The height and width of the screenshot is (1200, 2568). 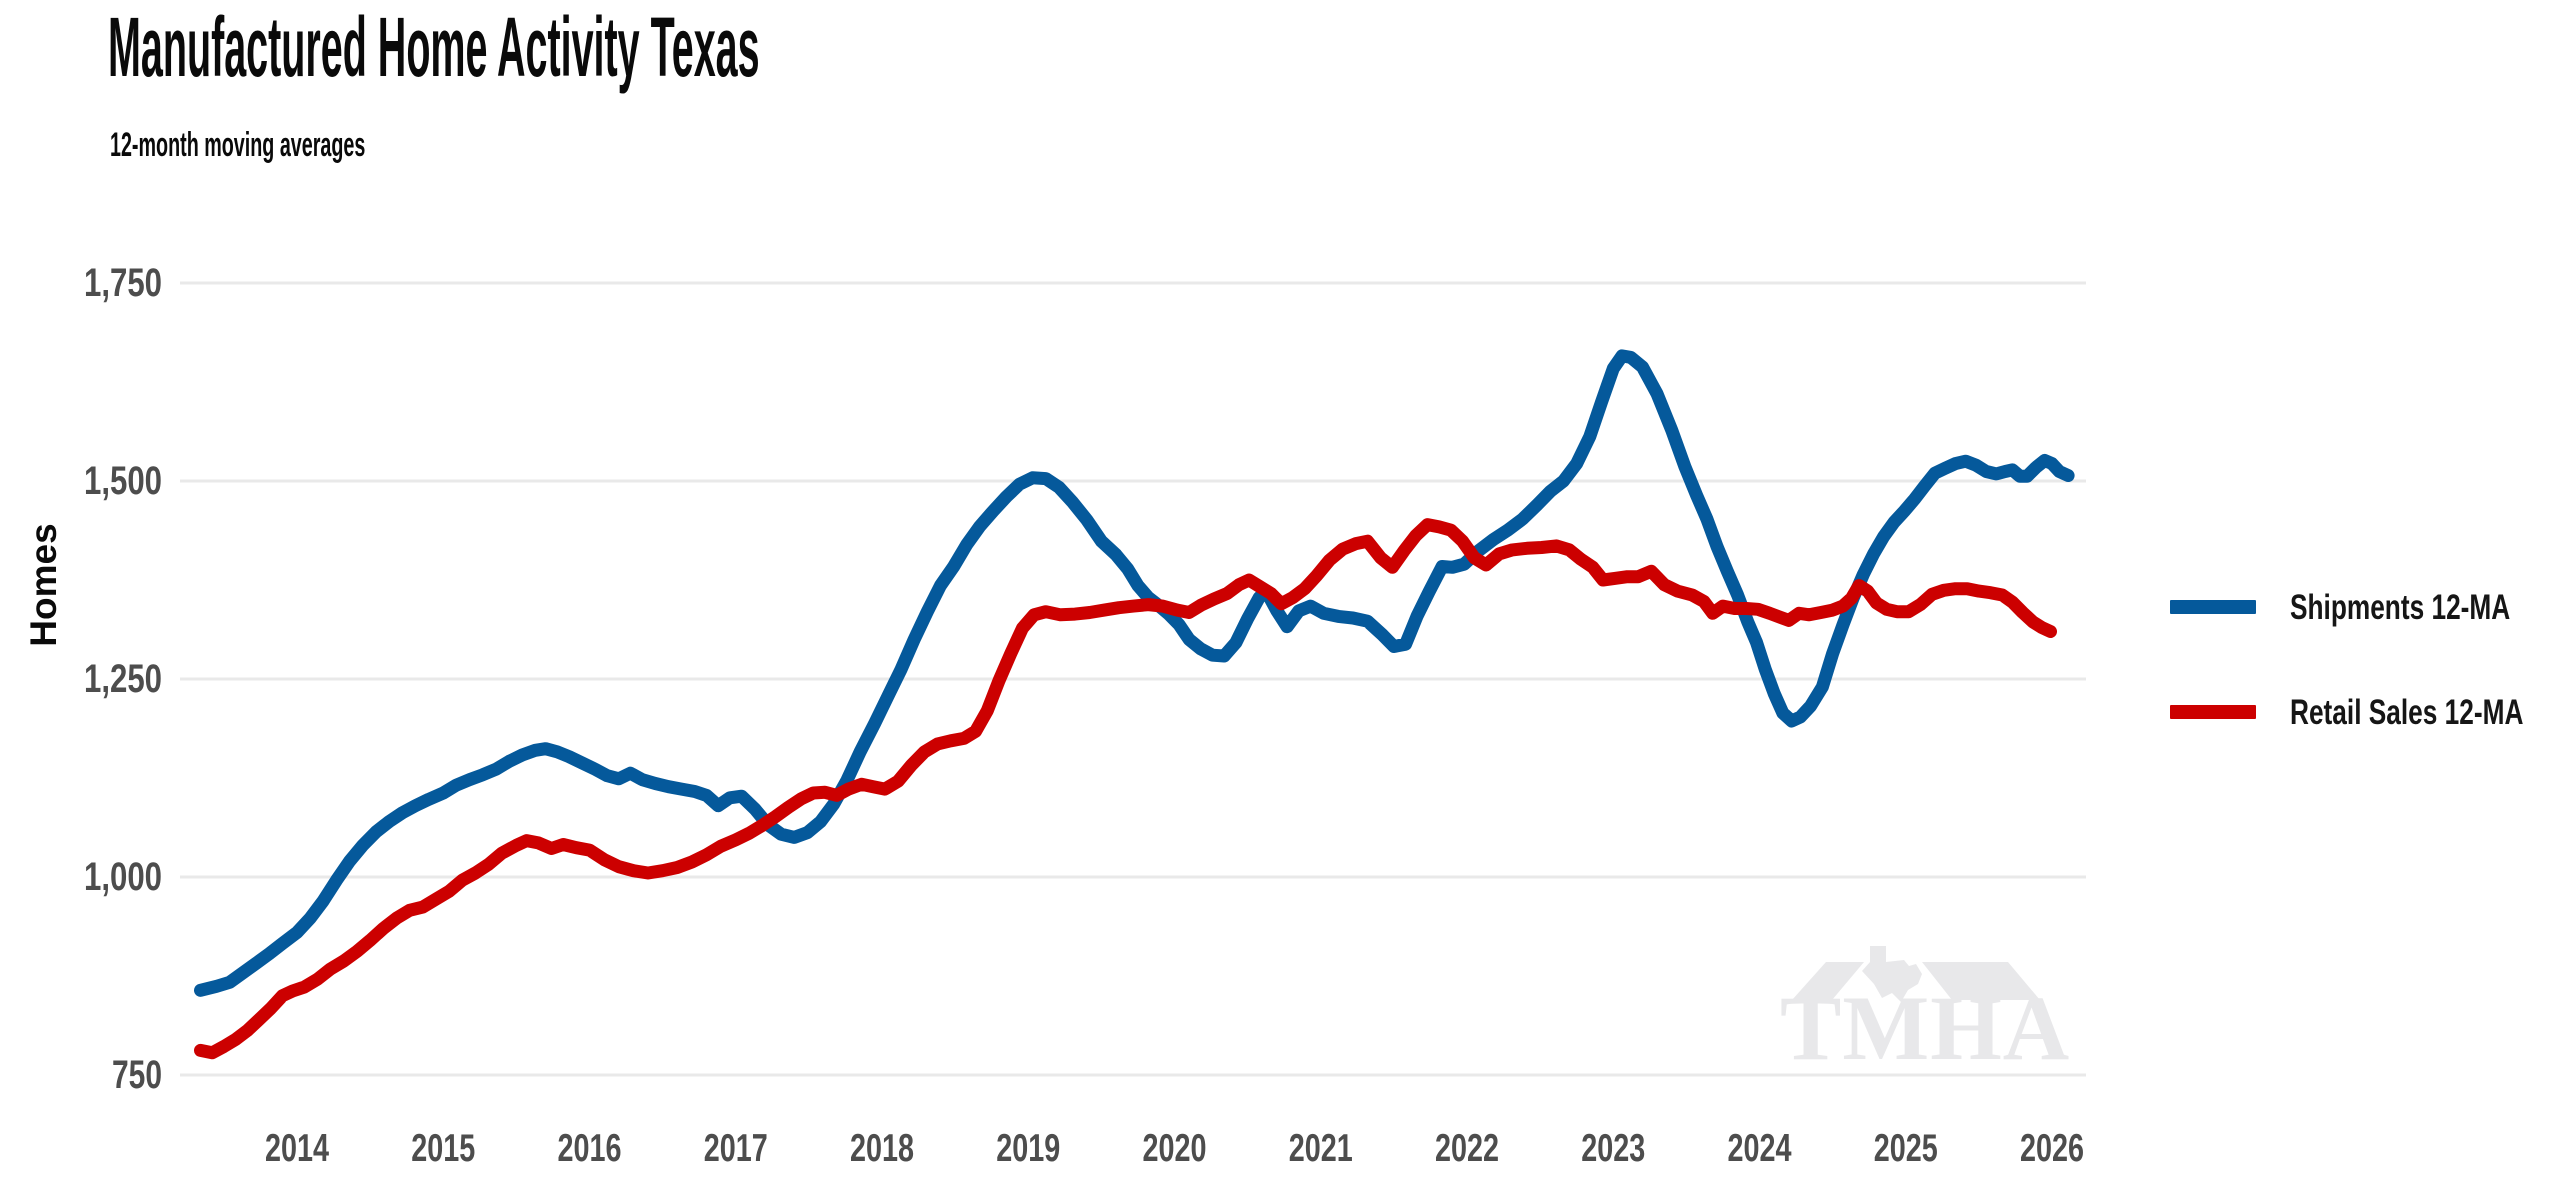 I want to click on x-tick-label: 2023, so click(x=1613, y=1148).